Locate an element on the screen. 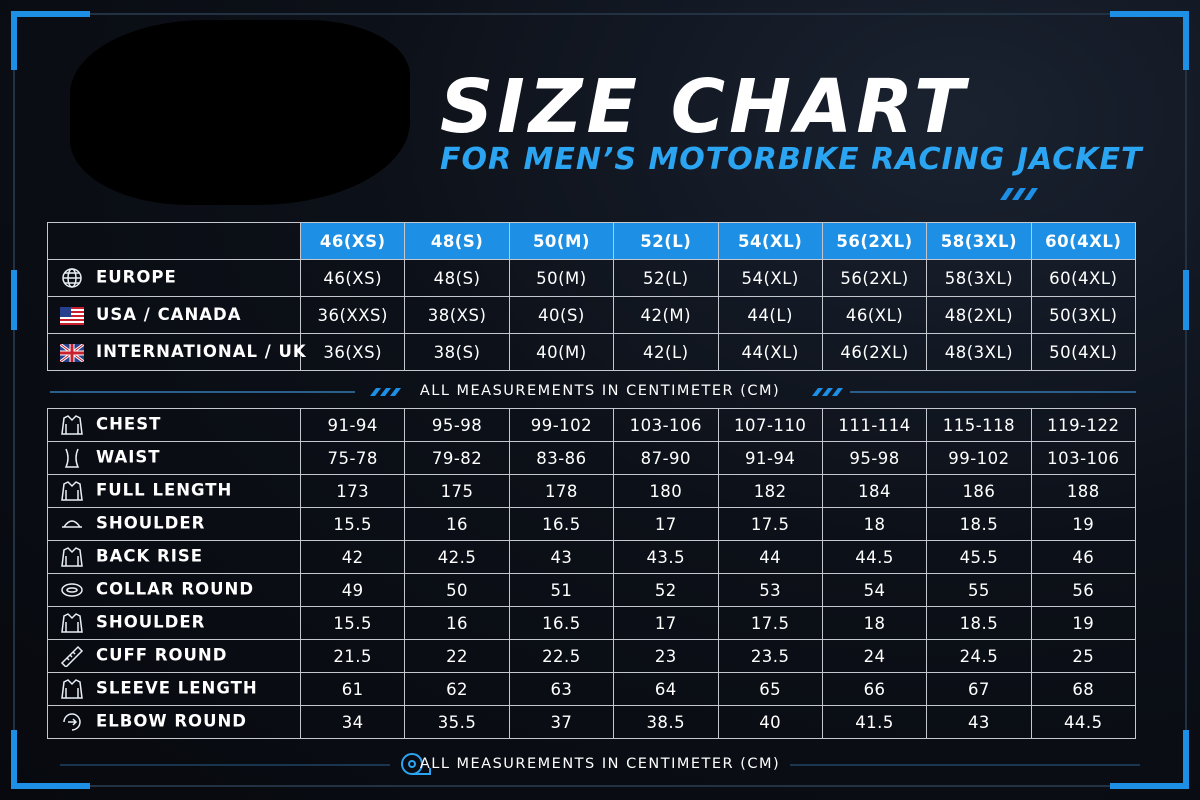 The image size is (1200, 800). subtitle: FOR MEN’S MOTORBIKE RACING JACKET is located at coordinates (791, 159).